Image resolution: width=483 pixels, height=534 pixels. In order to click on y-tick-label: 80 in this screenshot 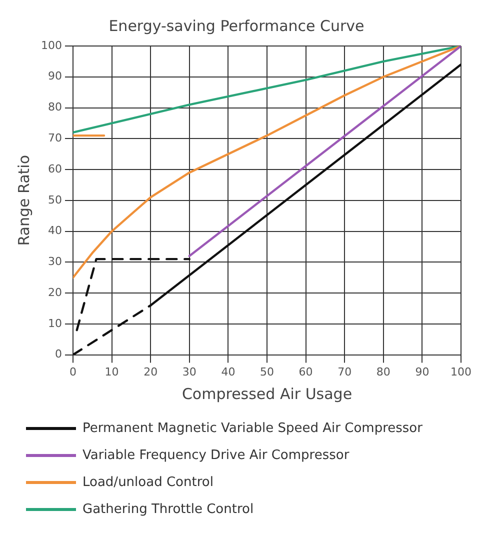, I will do `click(55, 107)`.